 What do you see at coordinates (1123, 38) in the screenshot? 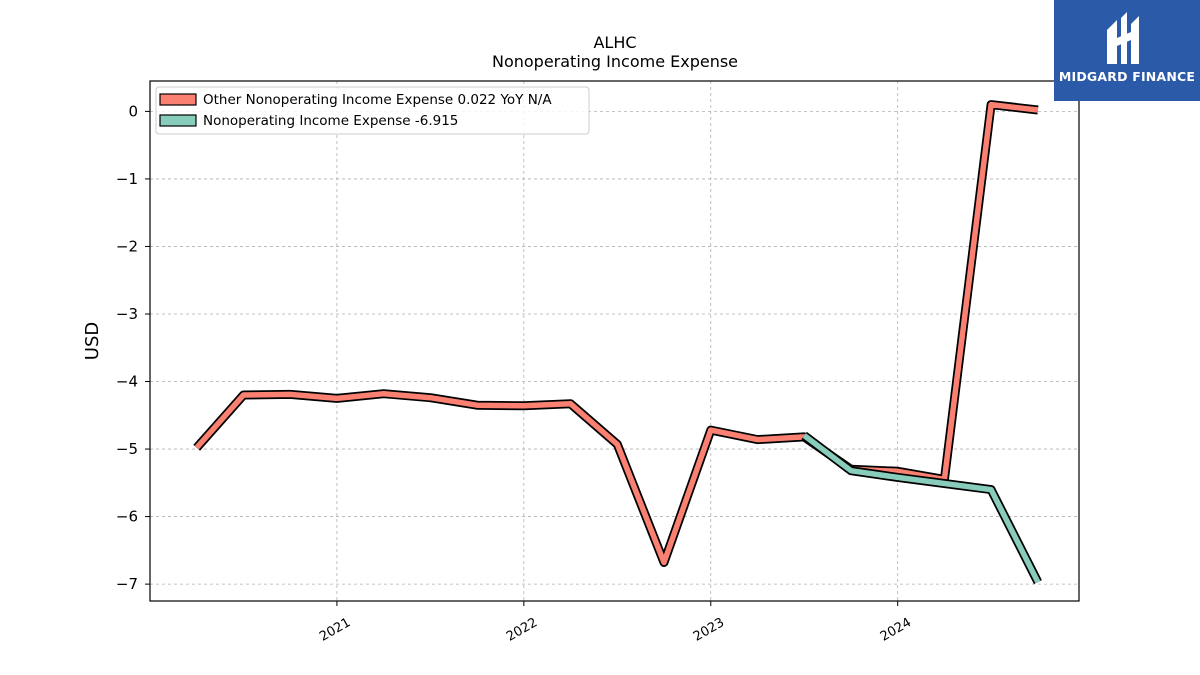
I see `midgard-logo-icon` at bounding box center [1123, 38].